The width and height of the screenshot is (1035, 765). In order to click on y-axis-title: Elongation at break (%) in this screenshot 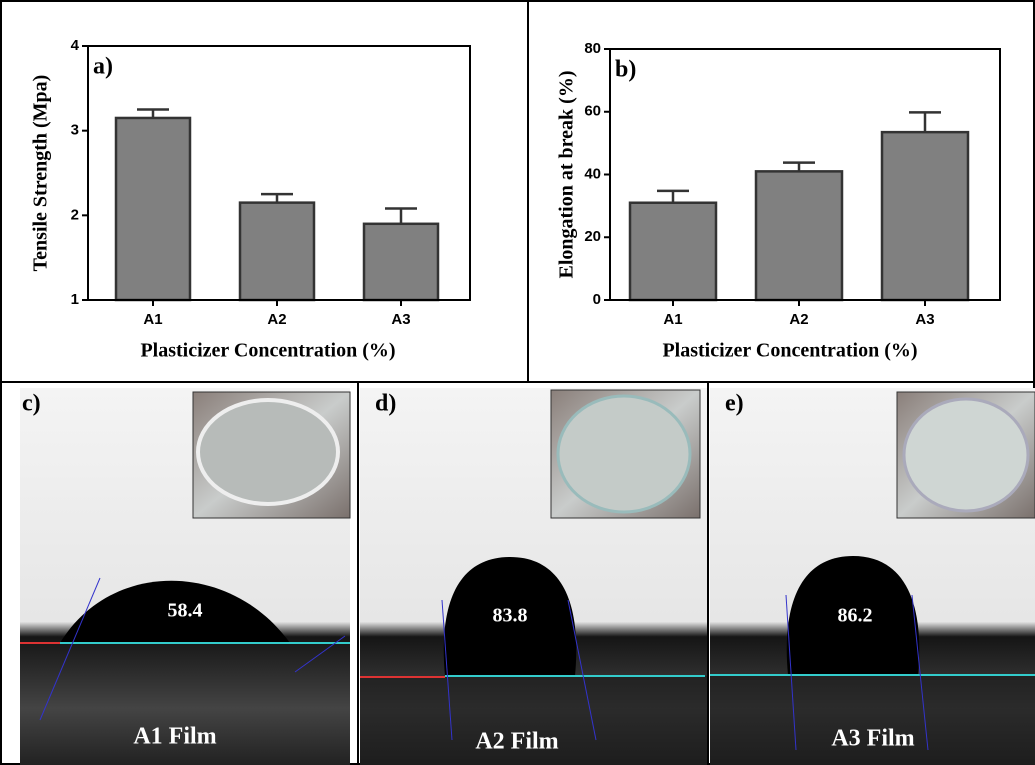, I will do `click(567, 175)`.